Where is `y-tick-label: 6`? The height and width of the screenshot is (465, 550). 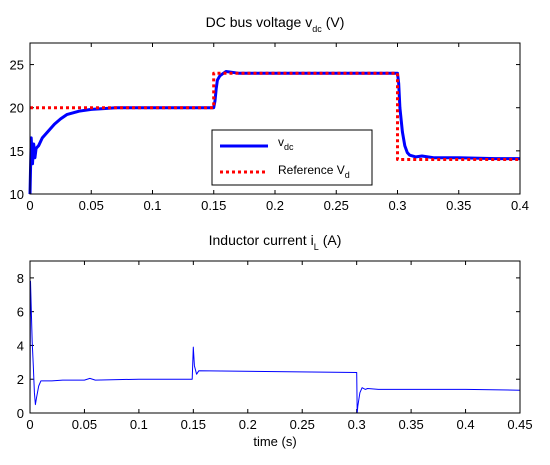 y-tick-label: 6 is located at coordinates (20, 312).